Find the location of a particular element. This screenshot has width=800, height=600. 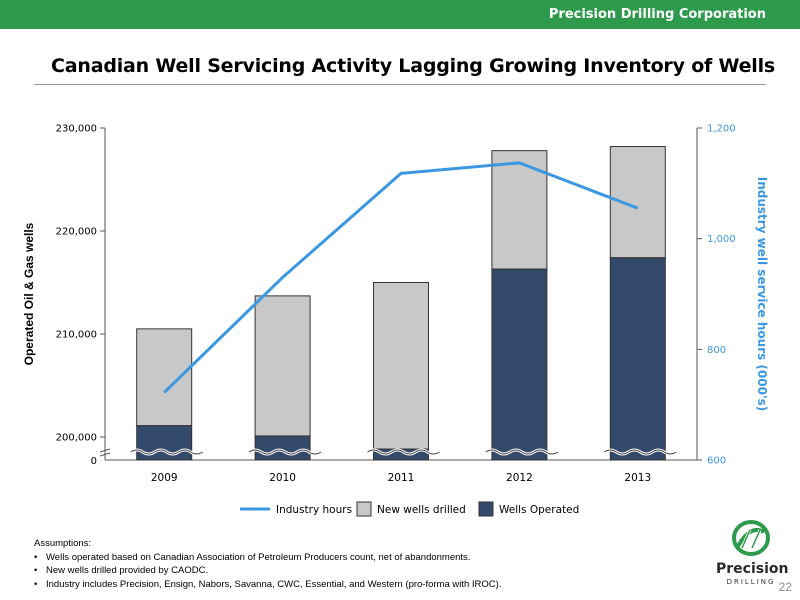

x-tick-label: 2012 is located at coordinates (519, 478).